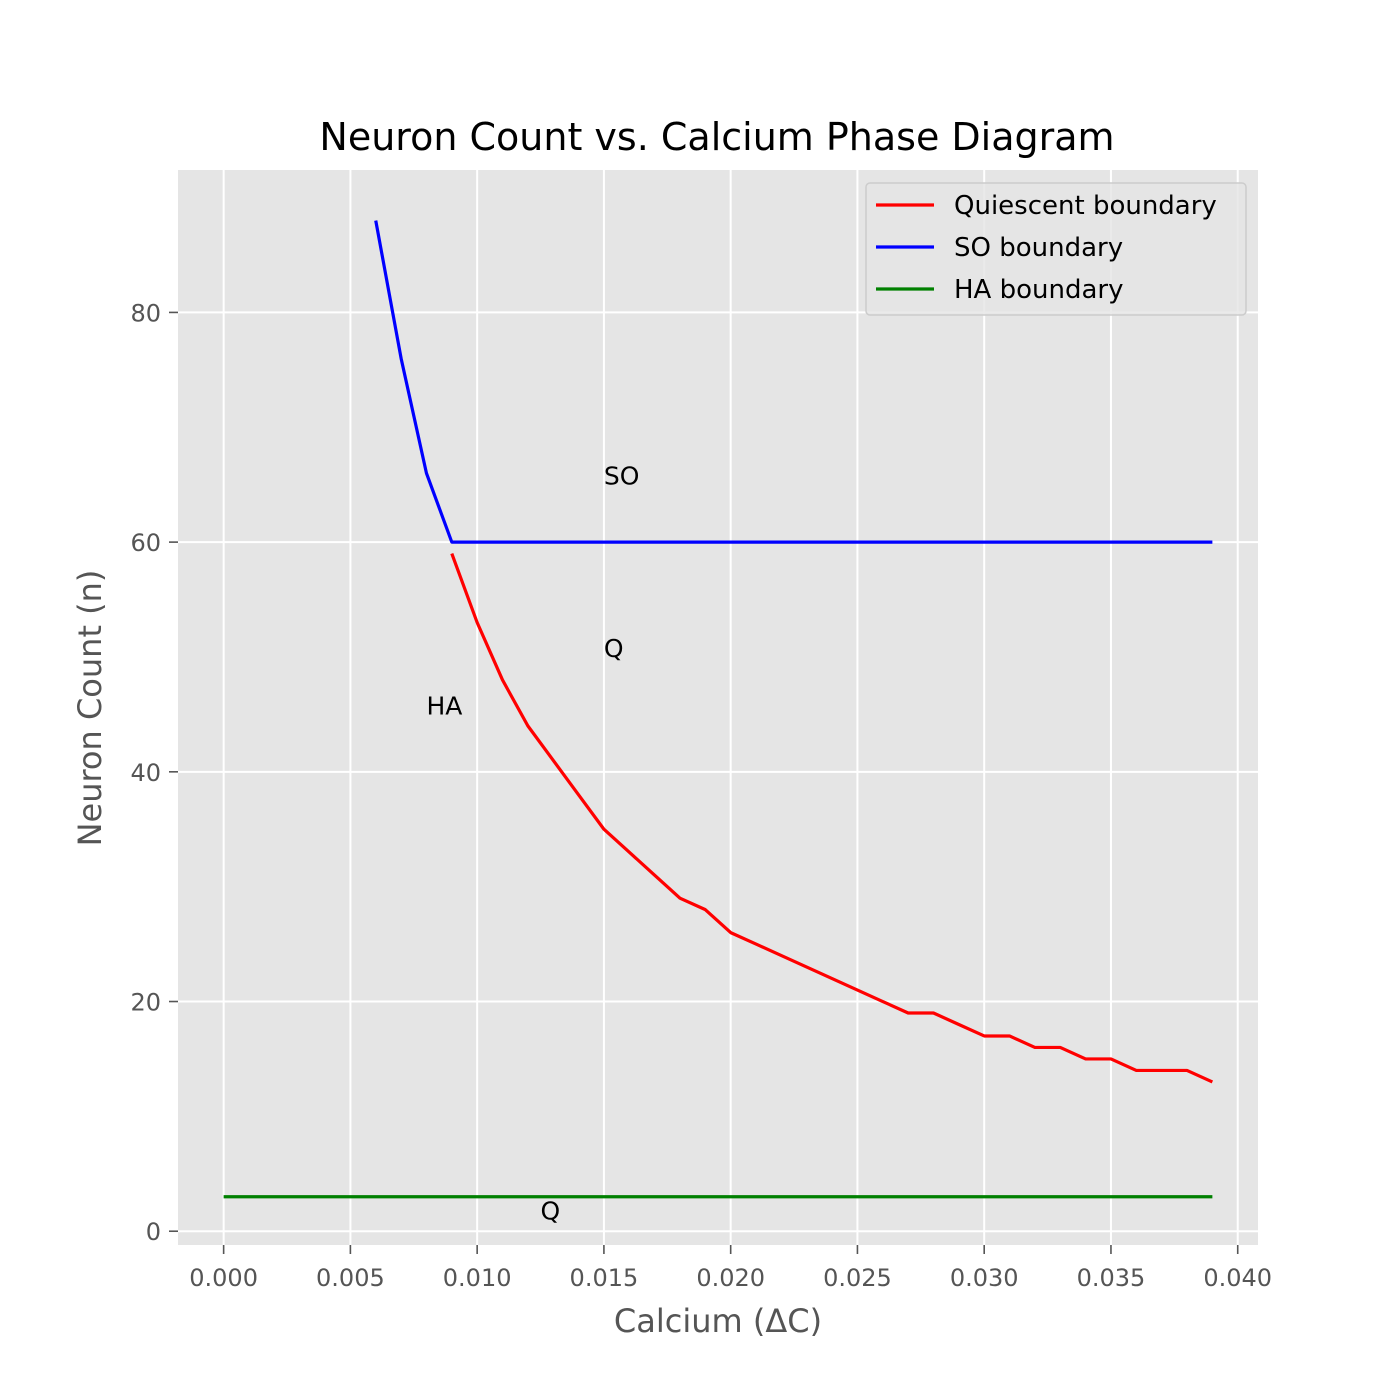 Image resolution: width=1400 pixels, height=1400 pixels. What do you see at coordinates (444, 705) in the screenshot?
I see `region-label-ha: HA` at bounding box center [444, 705].